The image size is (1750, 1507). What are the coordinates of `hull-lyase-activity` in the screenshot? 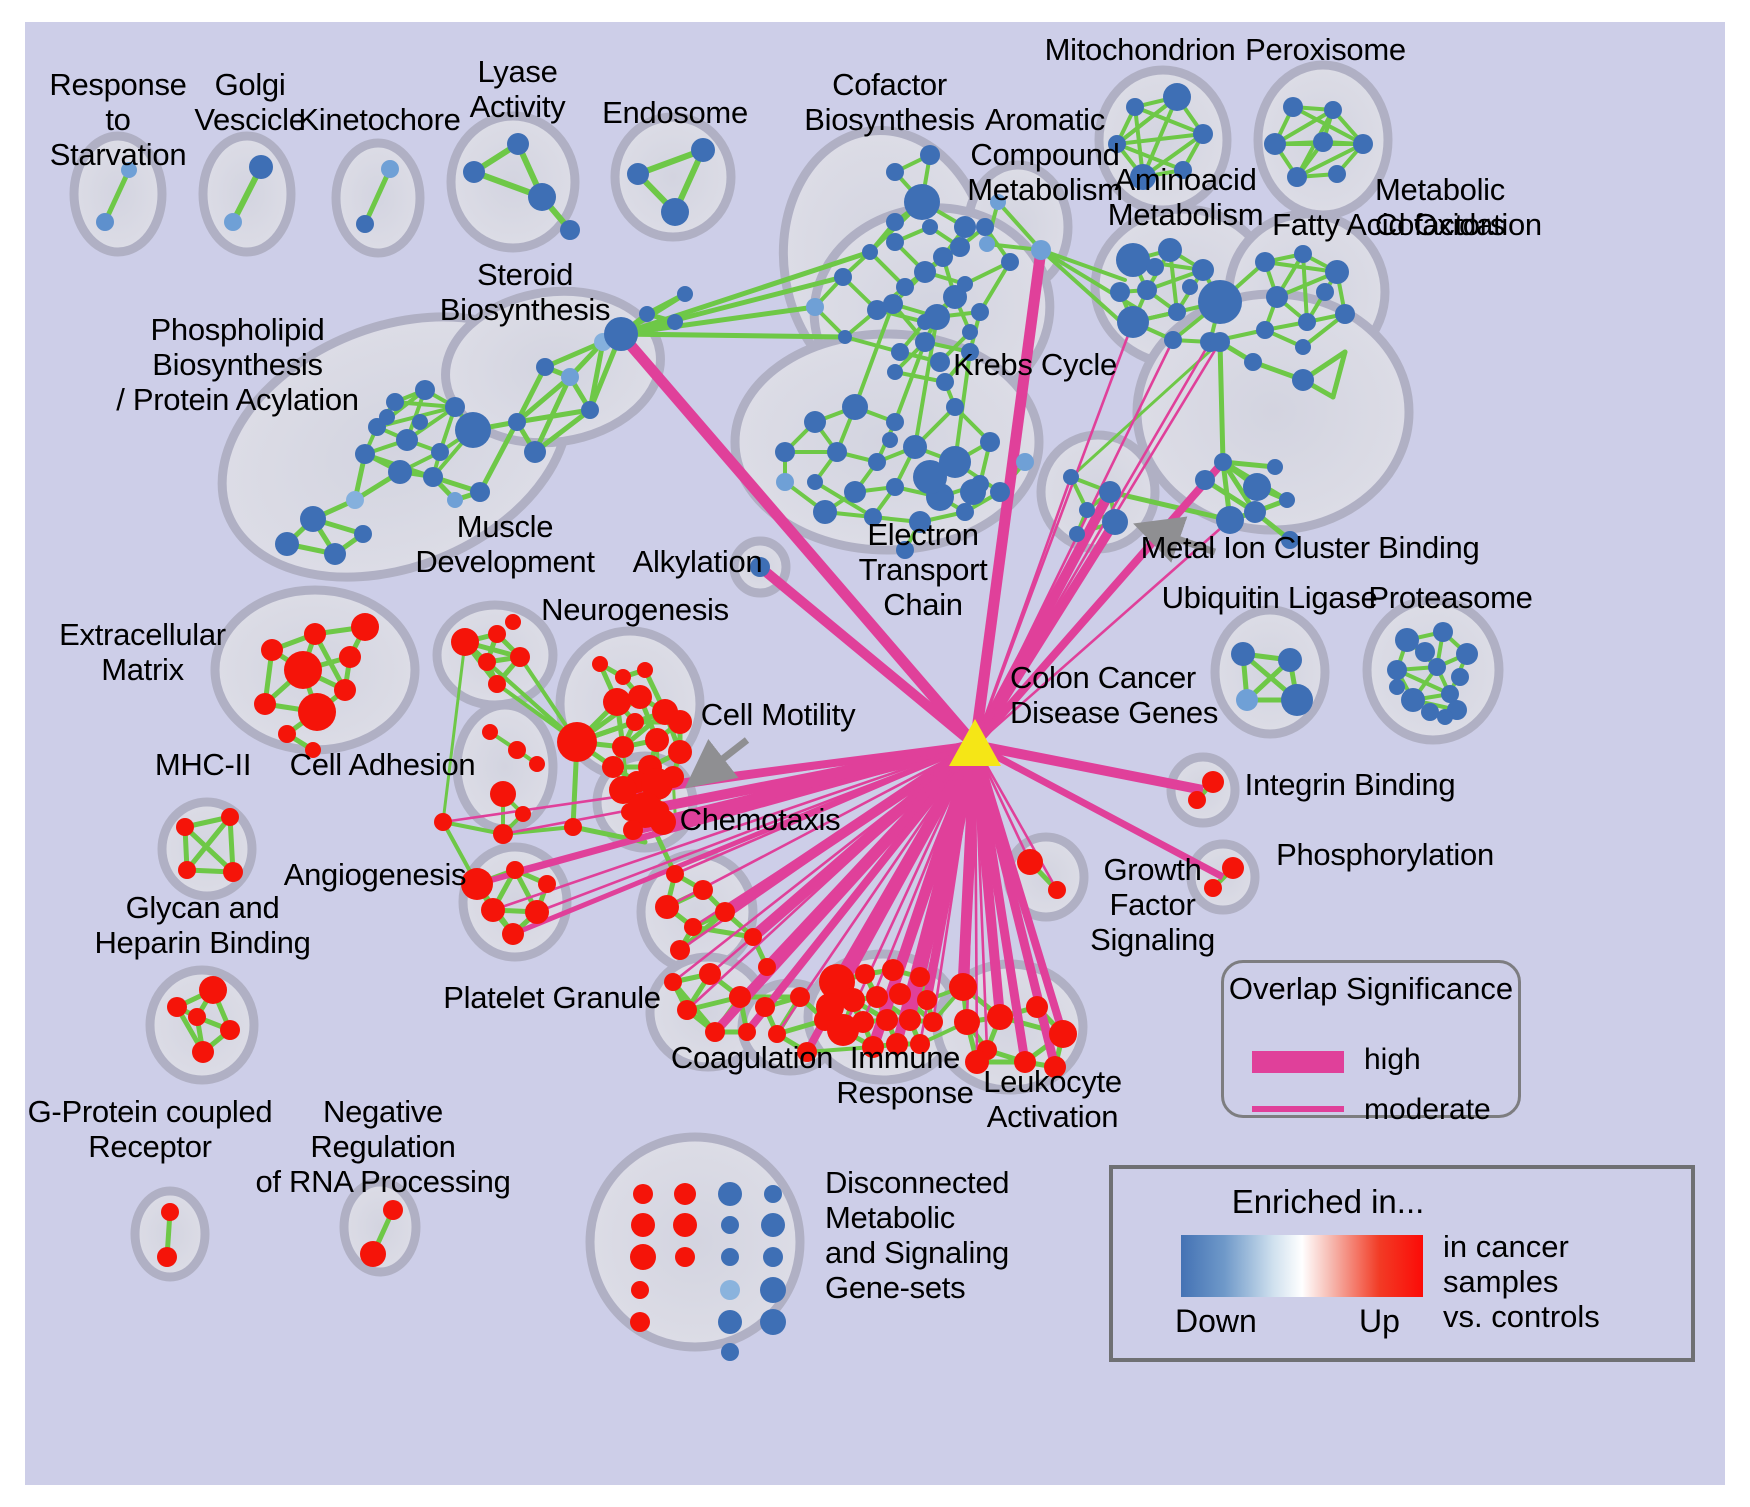 It's located at (513, 182).